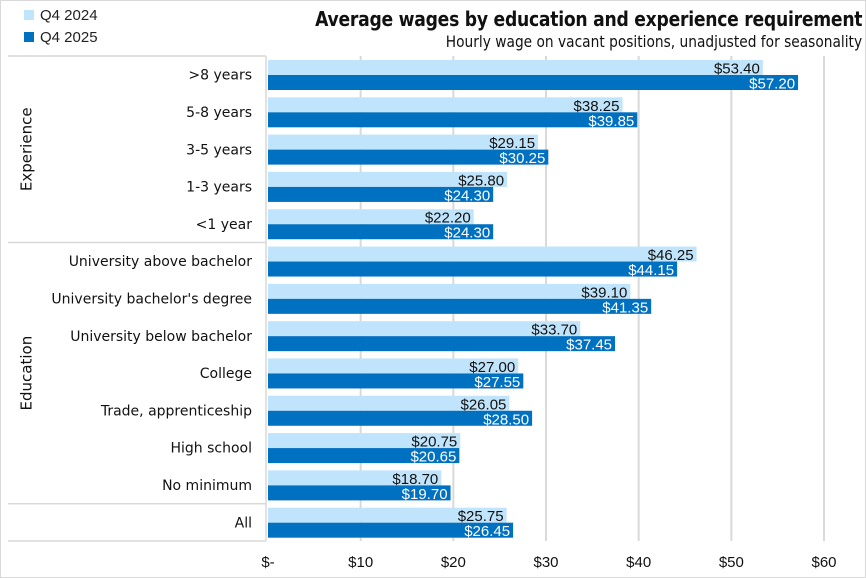 This screenshot has width=866, height=578. What do you see at coordinates (481, 180) in the screenshot?
I see `data-label-q4-2024: $25.80` at bounding box center [481, 180].